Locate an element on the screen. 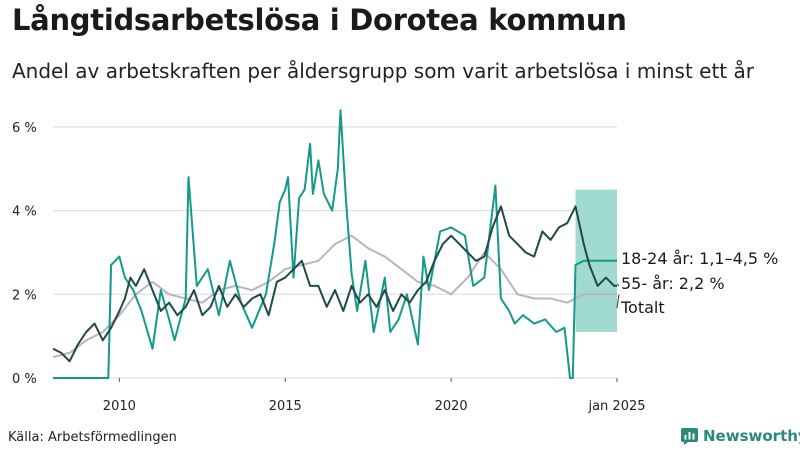 This screenshot has height=450, width=800. y-tick-label: 0 % is located at coordinates (24, 379).